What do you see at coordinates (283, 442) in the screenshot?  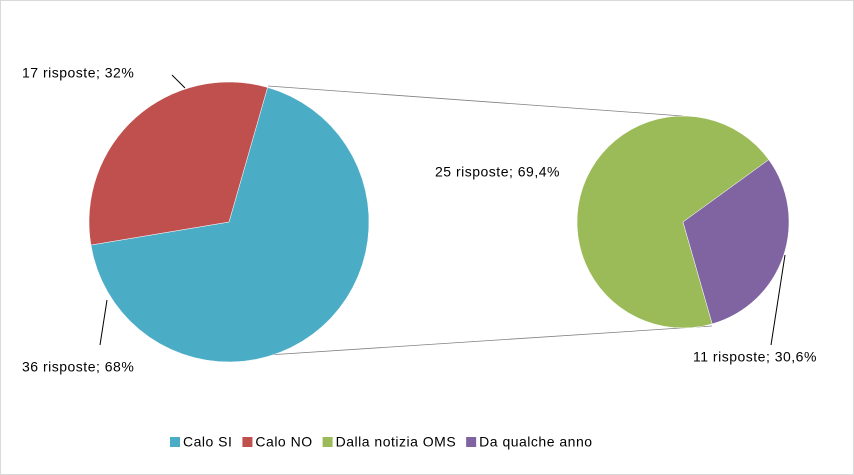 I see `legend-label: Calo NO` at bounding box center [283, 442].